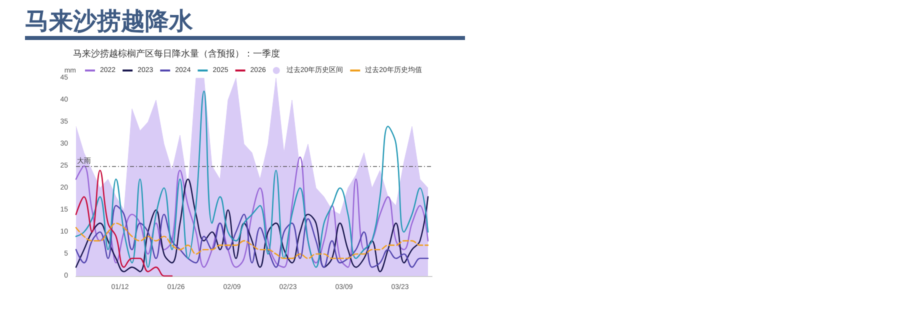 The height and width of the screenshot is (323, 916). What do you see at coordinates (245, 23) in the screenshot?
I see `chart-title: 马来沙捞越降水` at bounding box center [245, 23].